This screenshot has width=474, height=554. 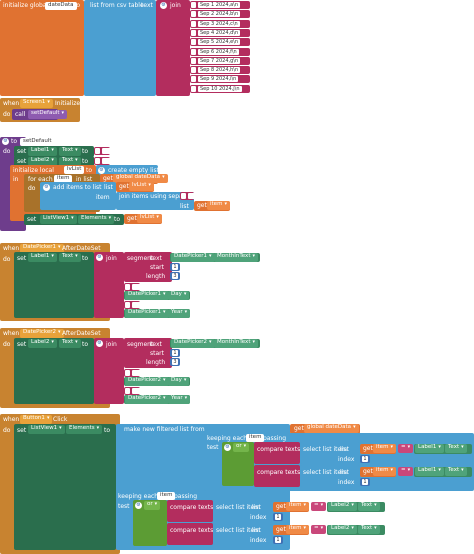 I want to click on csv-row-string-block: Sep 8 2024,h\n, so click(x=220, y=70).